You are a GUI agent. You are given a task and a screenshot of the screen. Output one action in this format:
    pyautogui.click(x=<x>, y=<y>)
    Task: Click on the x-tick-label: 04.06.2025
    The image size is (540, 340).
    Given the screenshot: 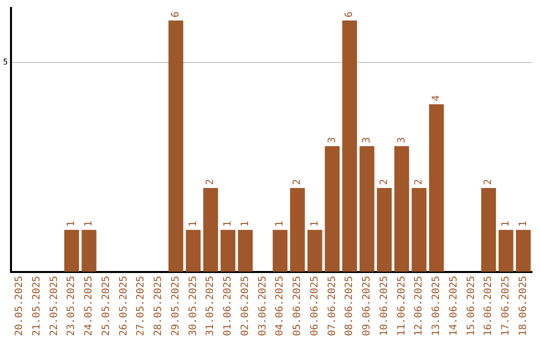 What is the action you would take?
    pyautogui.click(x=280, y=306)
    